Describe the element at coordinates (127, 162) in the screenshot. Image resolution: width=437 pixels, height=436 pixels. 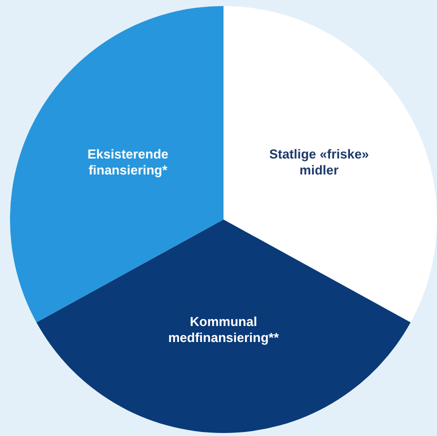
I see `slice-label: Eksisterende finansiering*` at that location.